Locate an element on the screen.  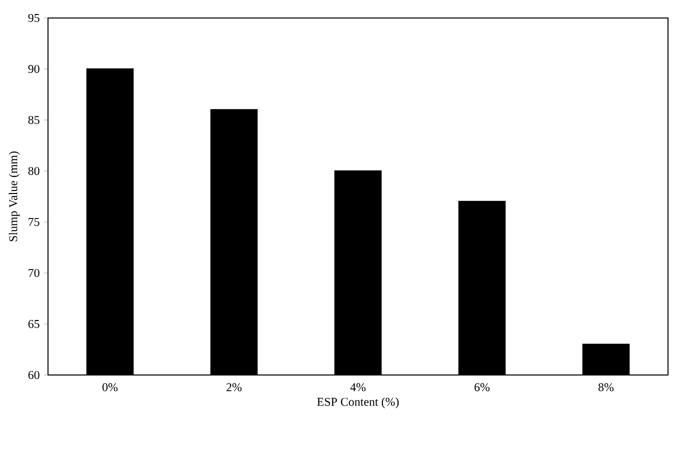
y-tick-label: 90 is located at coordinates (34, 69).